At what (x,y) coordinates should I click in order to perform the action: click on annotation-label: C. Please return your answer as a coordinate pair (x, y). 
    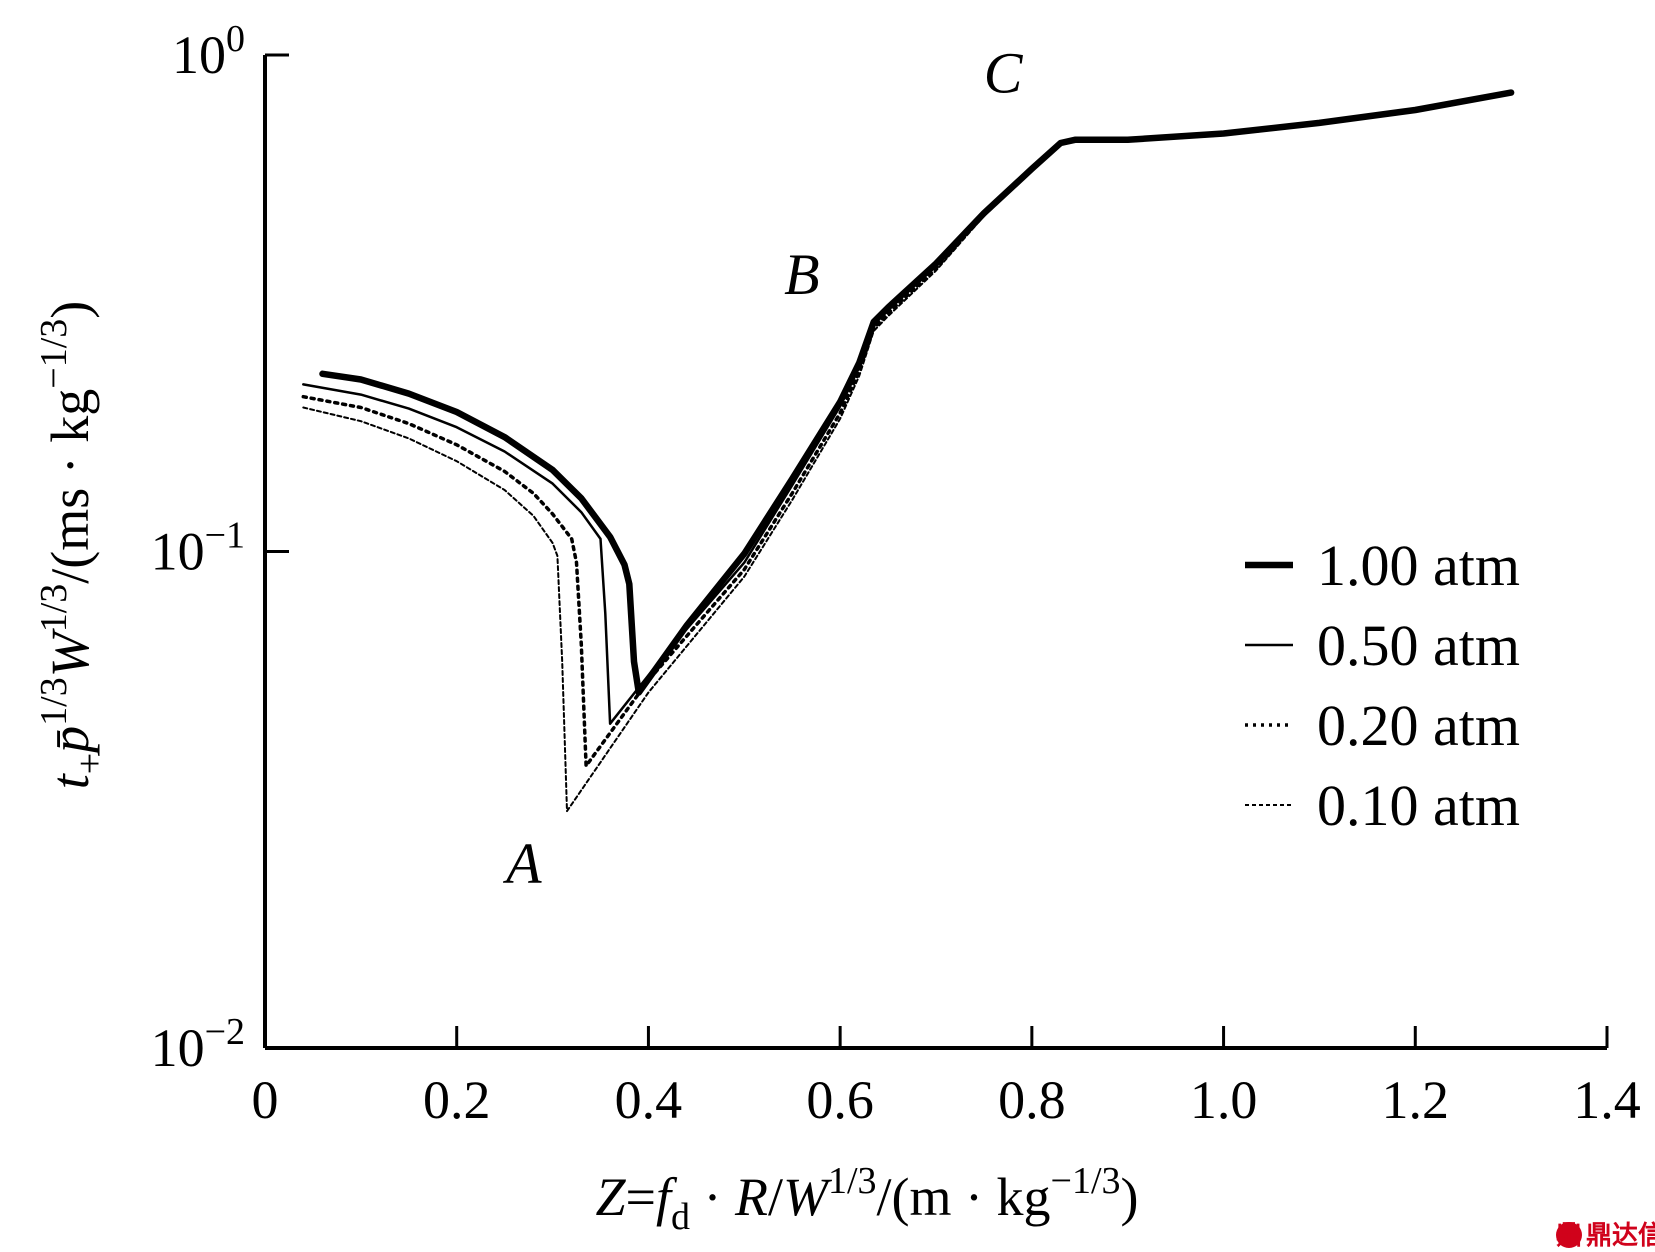
    Looking at the image, I should click on (1004, 73).